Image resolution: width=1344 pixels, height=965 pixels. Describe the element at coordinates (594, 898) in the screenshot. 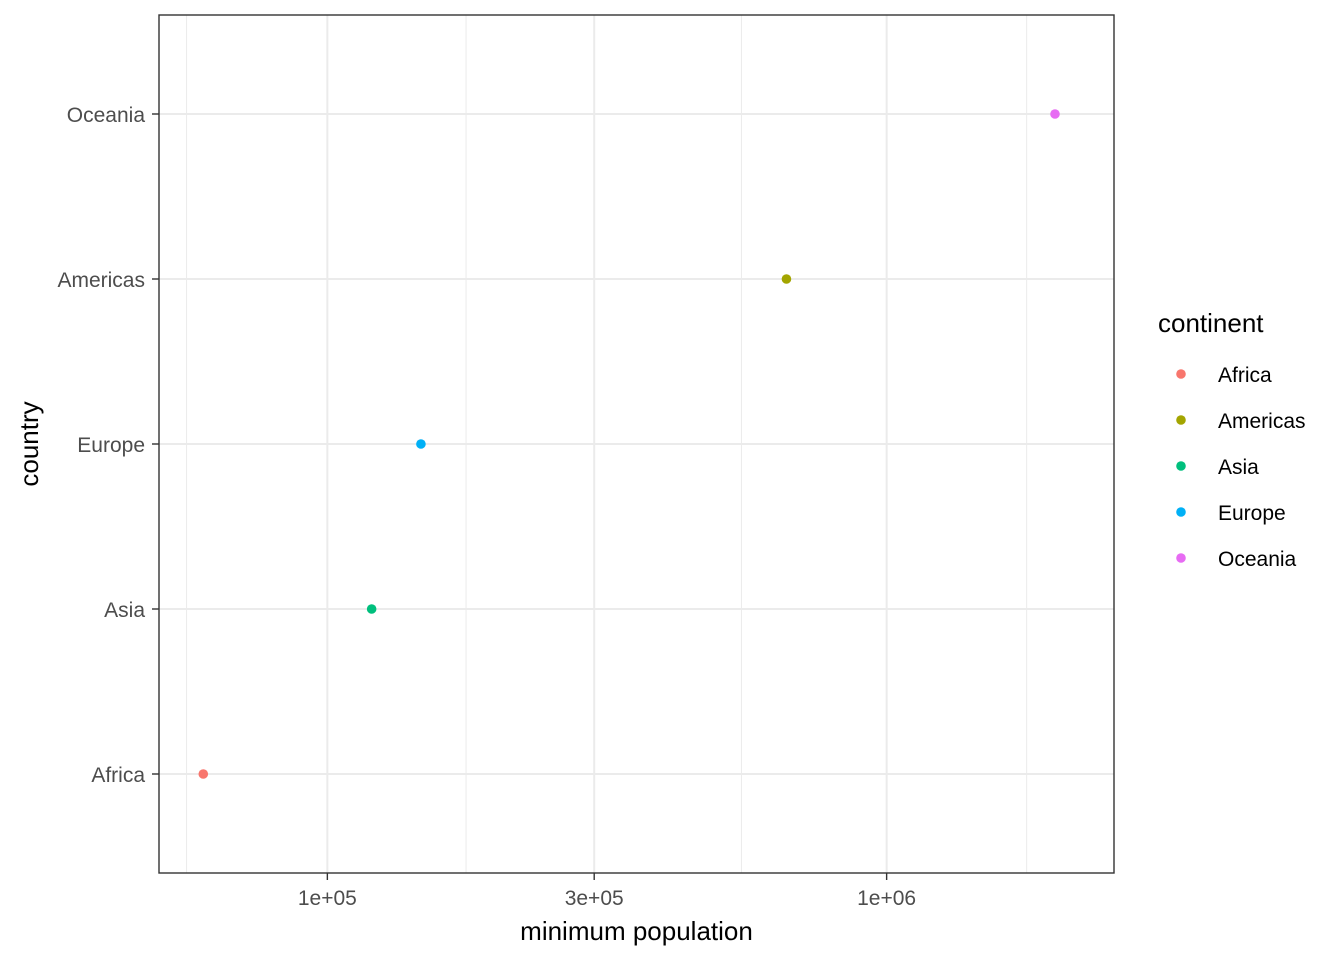

I see `x-tick-label: 3e+05` at that location.